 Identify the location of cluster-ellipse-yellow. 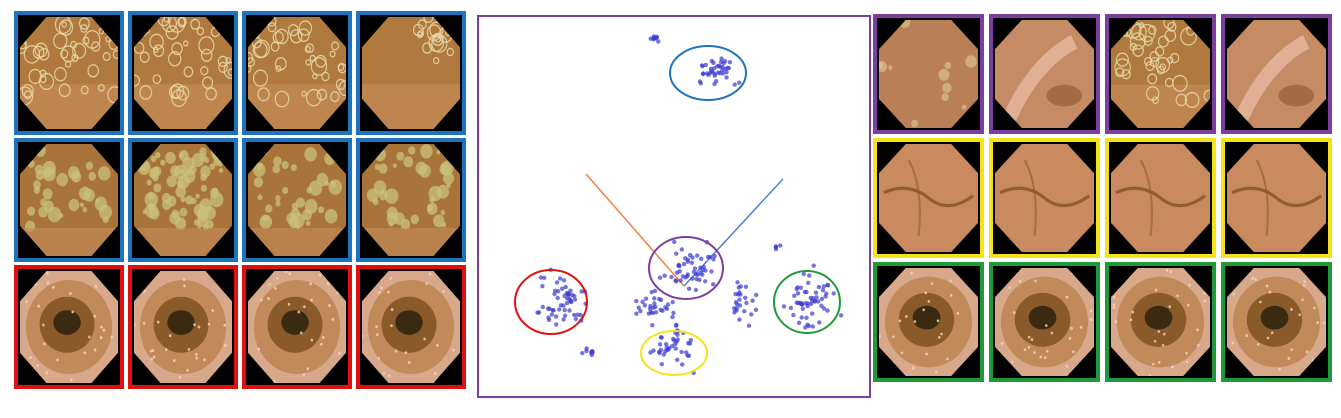
(674, 353).